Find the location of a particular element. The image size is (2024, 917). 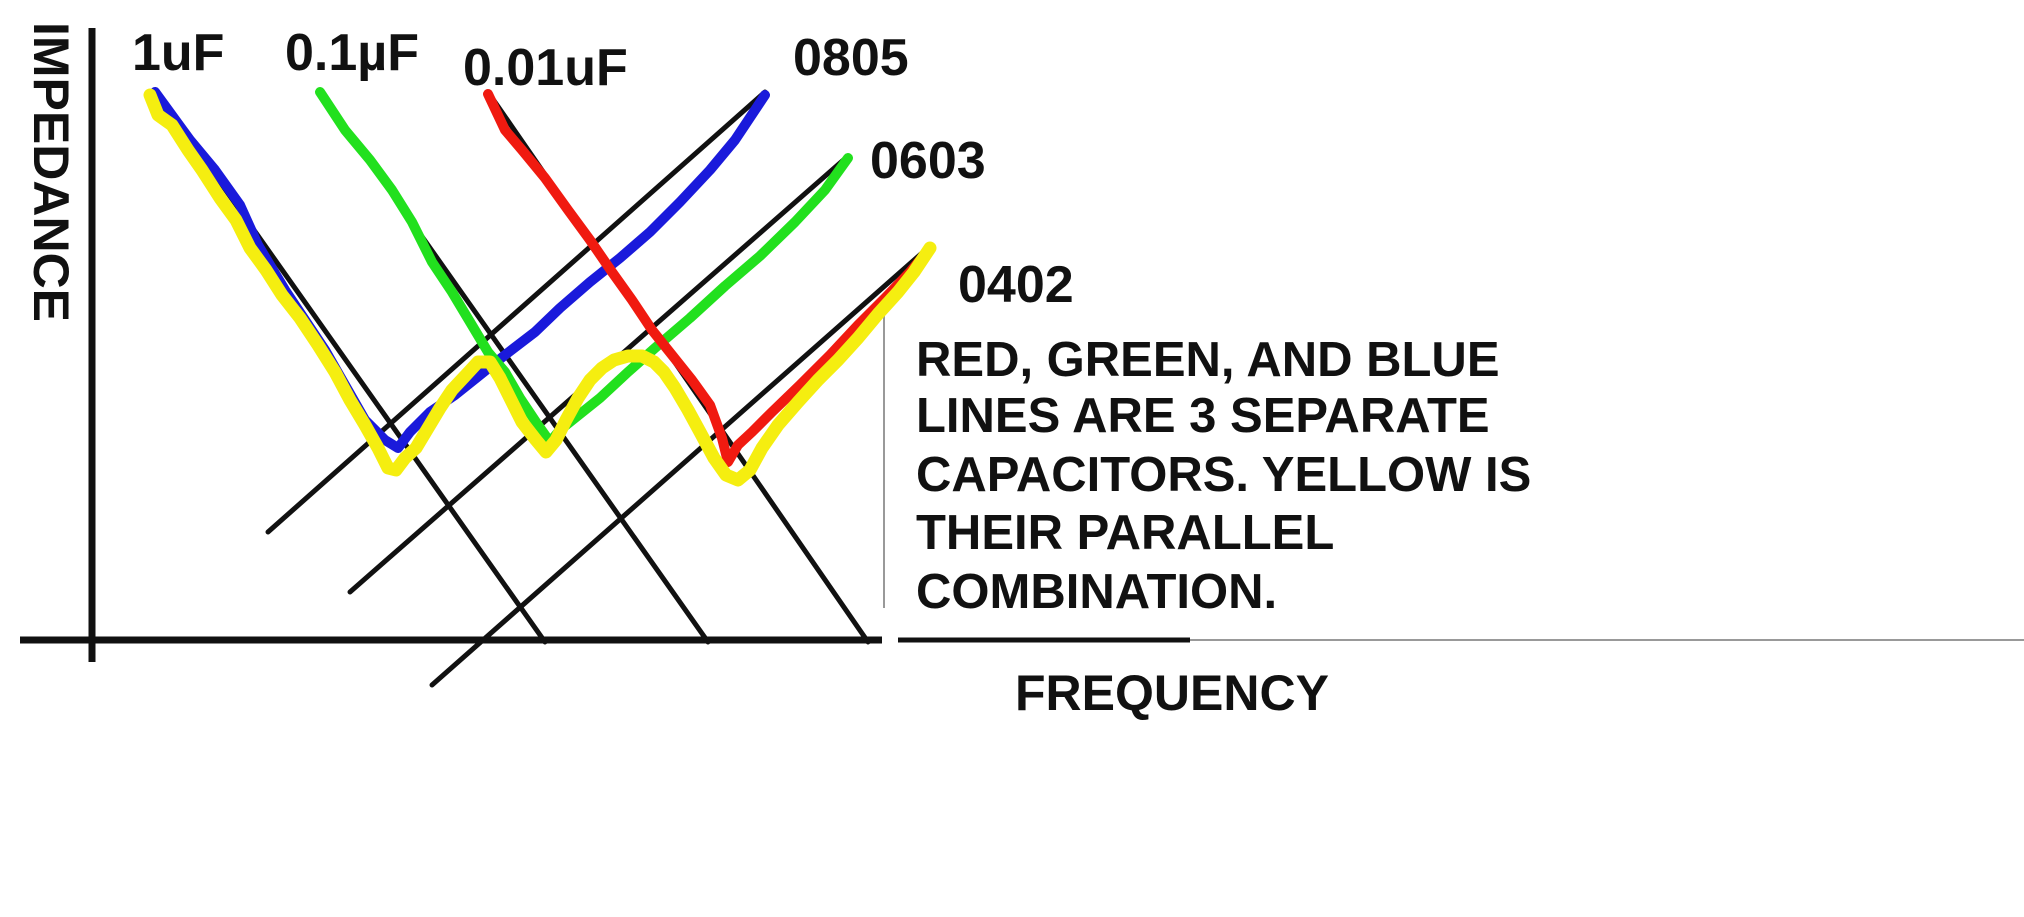

label-package-0402: 0402 is located at coordinates (1016, 285).